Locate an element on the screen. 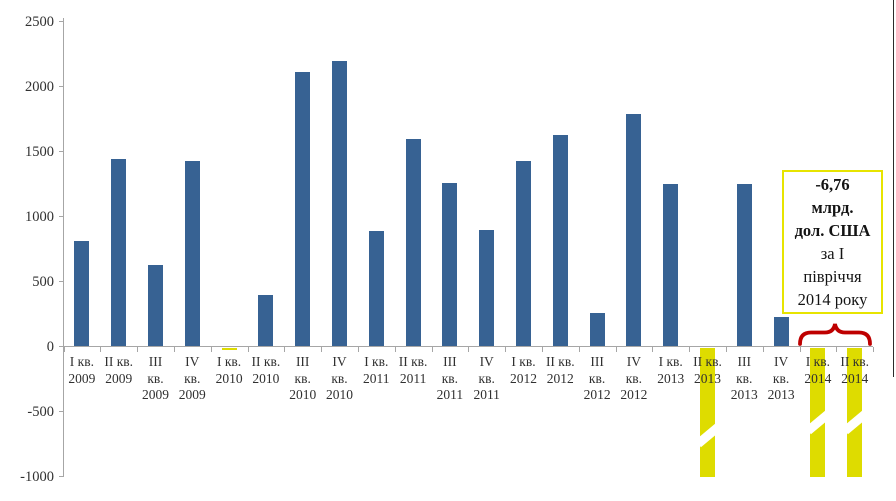  bar-i-кв--2011 is located at coordinates (376, 288).